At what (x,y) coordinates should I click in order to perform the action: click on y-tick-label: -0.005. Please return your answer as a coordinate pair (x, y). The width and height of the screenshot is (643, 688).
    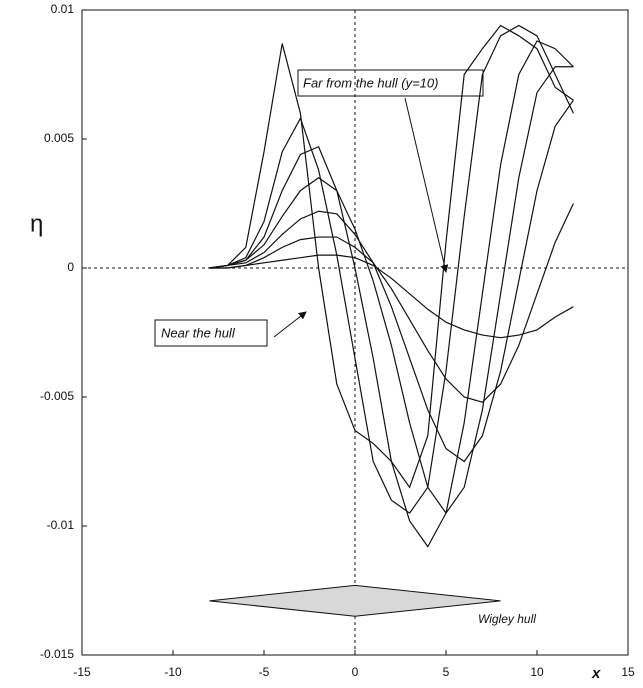
    Looking at the image, I should click on (57, 396).